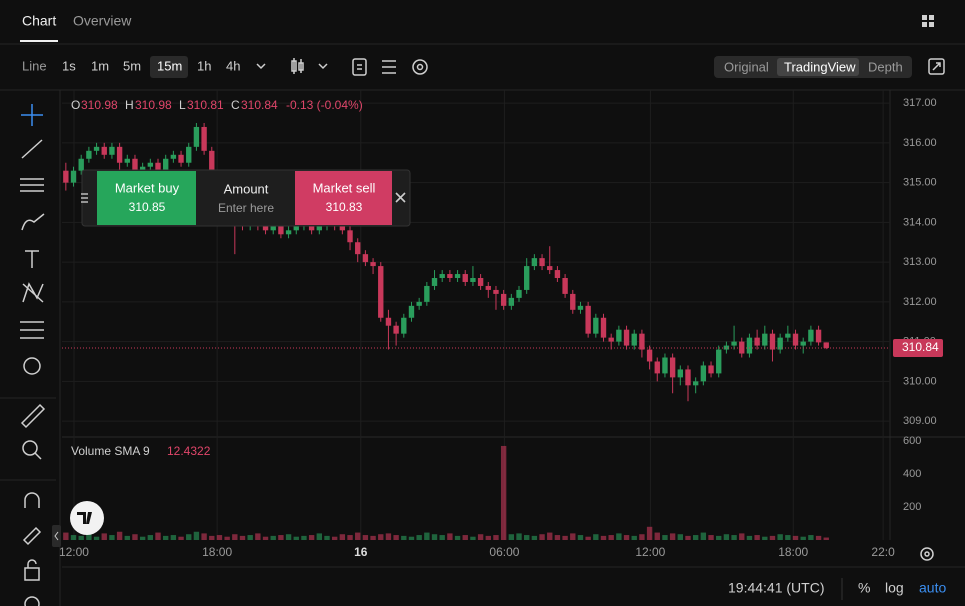  I want to click on collapse-icon, so click(56, 536).